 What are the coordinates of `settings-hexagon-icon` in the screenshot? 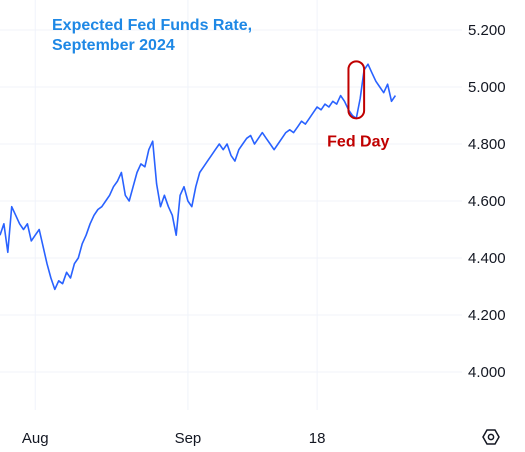 It's located at (491, 437).